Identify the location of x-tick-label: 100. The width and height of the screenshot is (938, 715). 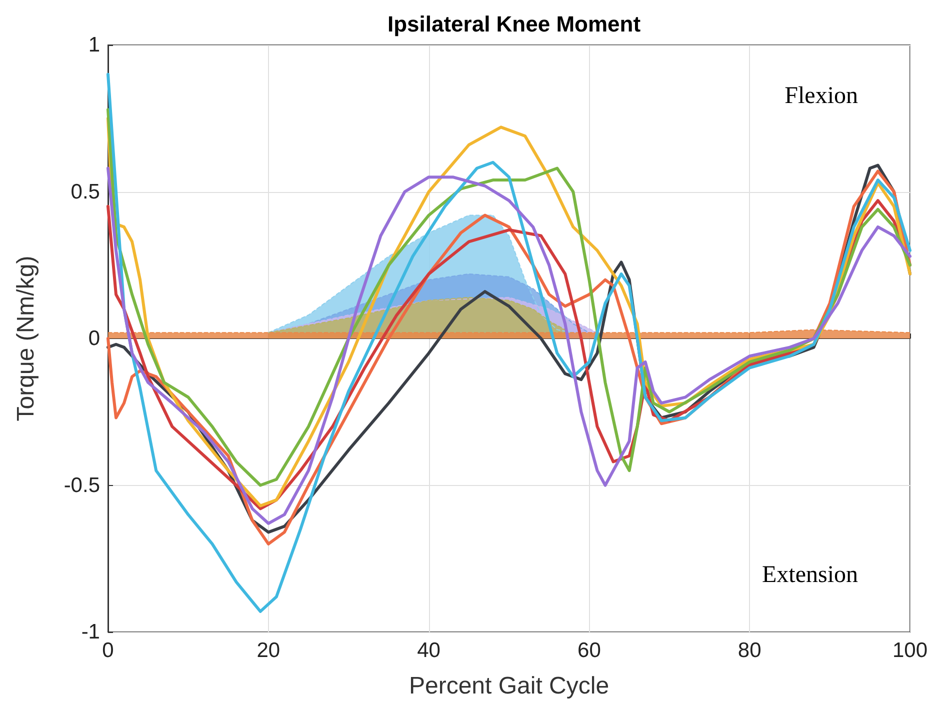
(910, 650).